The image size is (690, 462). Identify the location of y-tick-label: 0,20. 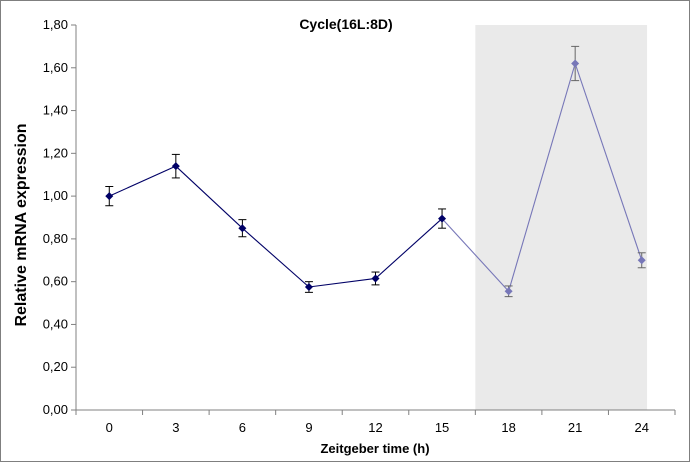
(55, 366).